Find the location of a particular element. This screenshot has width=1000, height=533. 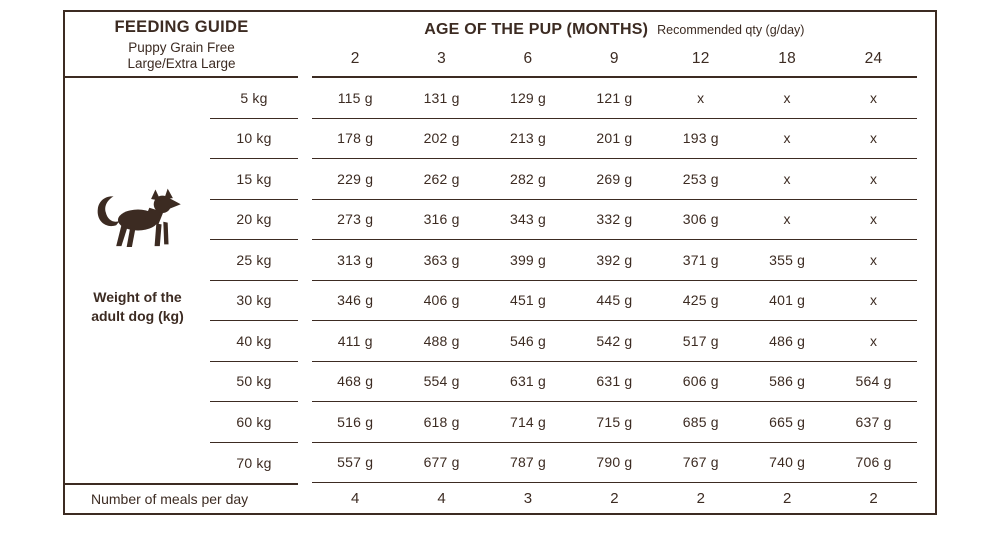

qty-cell: 332 g is located at coordinates (614, 220).